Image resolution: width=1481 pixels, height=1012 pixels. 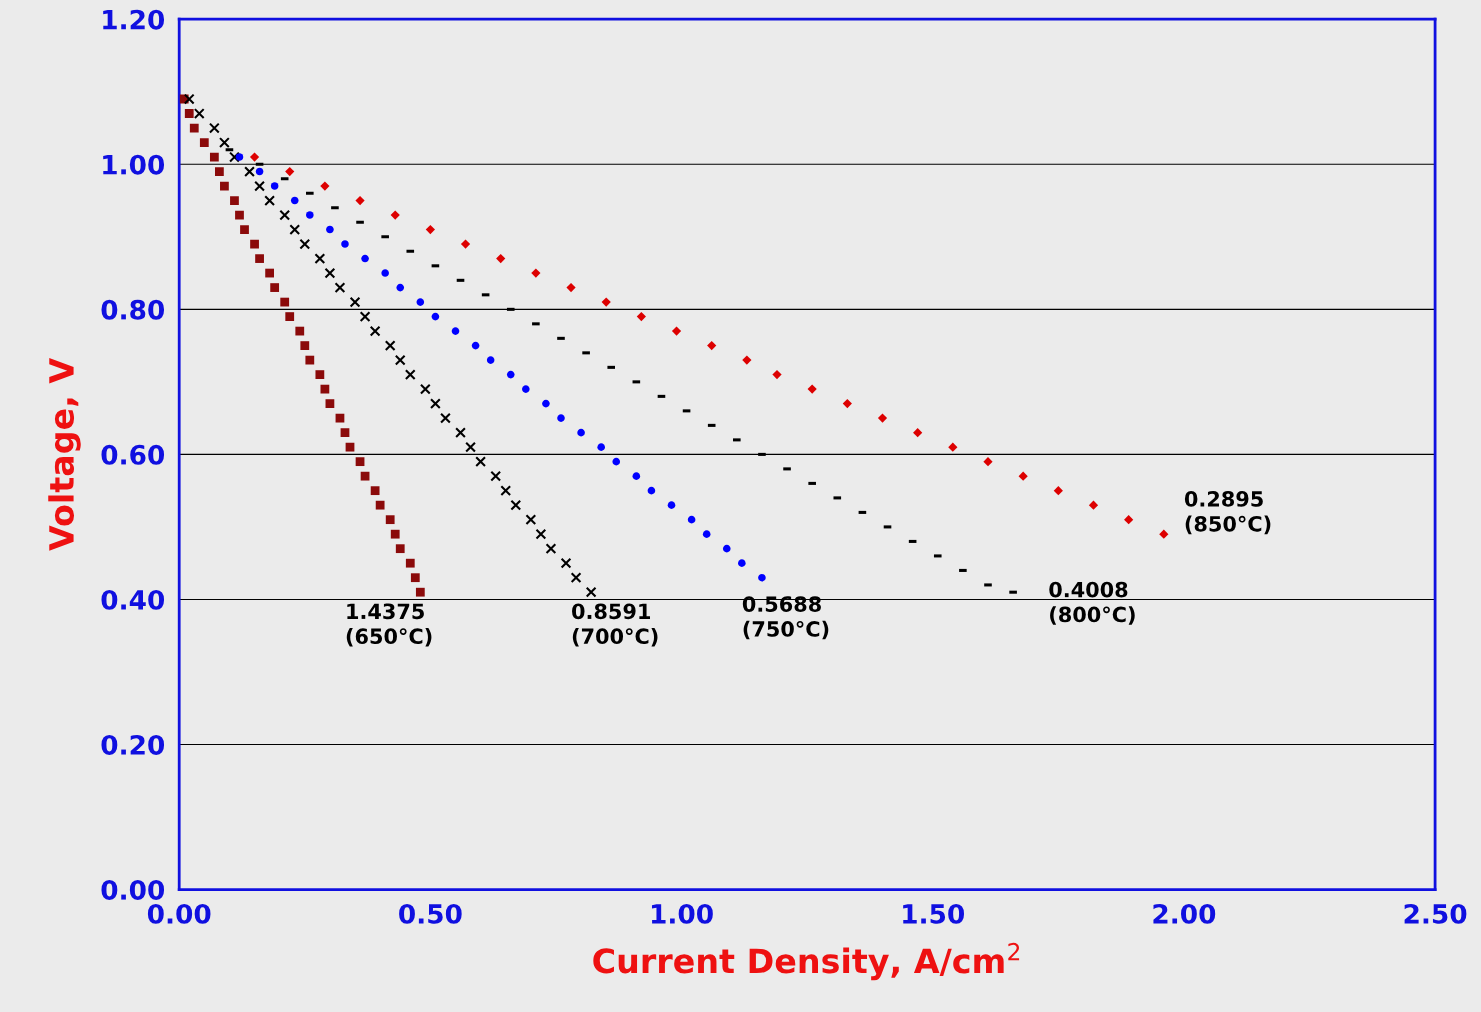 What do you see at coordinates (430, 913) in the screenshot?
I see `x-tick-label: 0.50` at bounding box center [430, 913].